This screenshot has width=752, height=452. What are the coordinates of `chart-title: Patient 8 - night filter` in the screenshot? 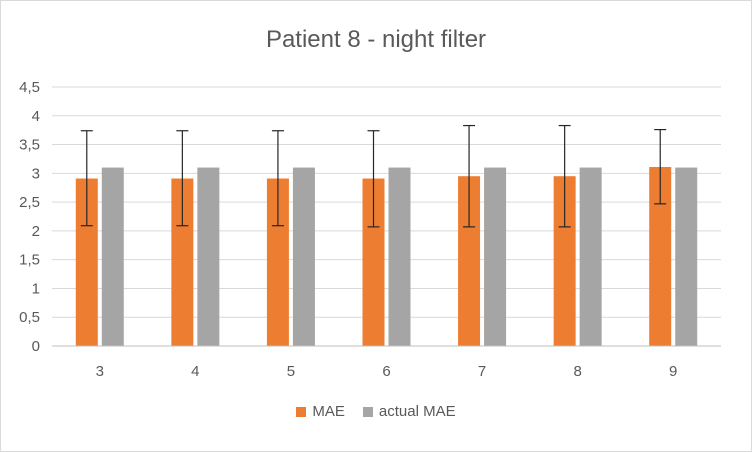 It's located at (376, 39).